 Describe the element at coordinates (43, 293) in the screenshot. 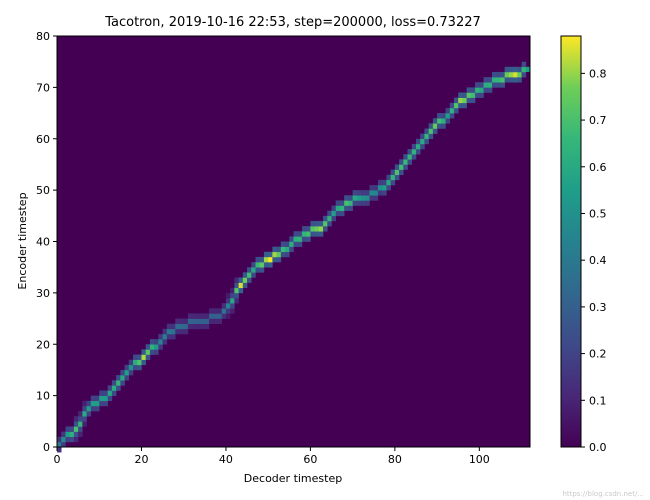

I see `y-tick-label: 30` at that location.